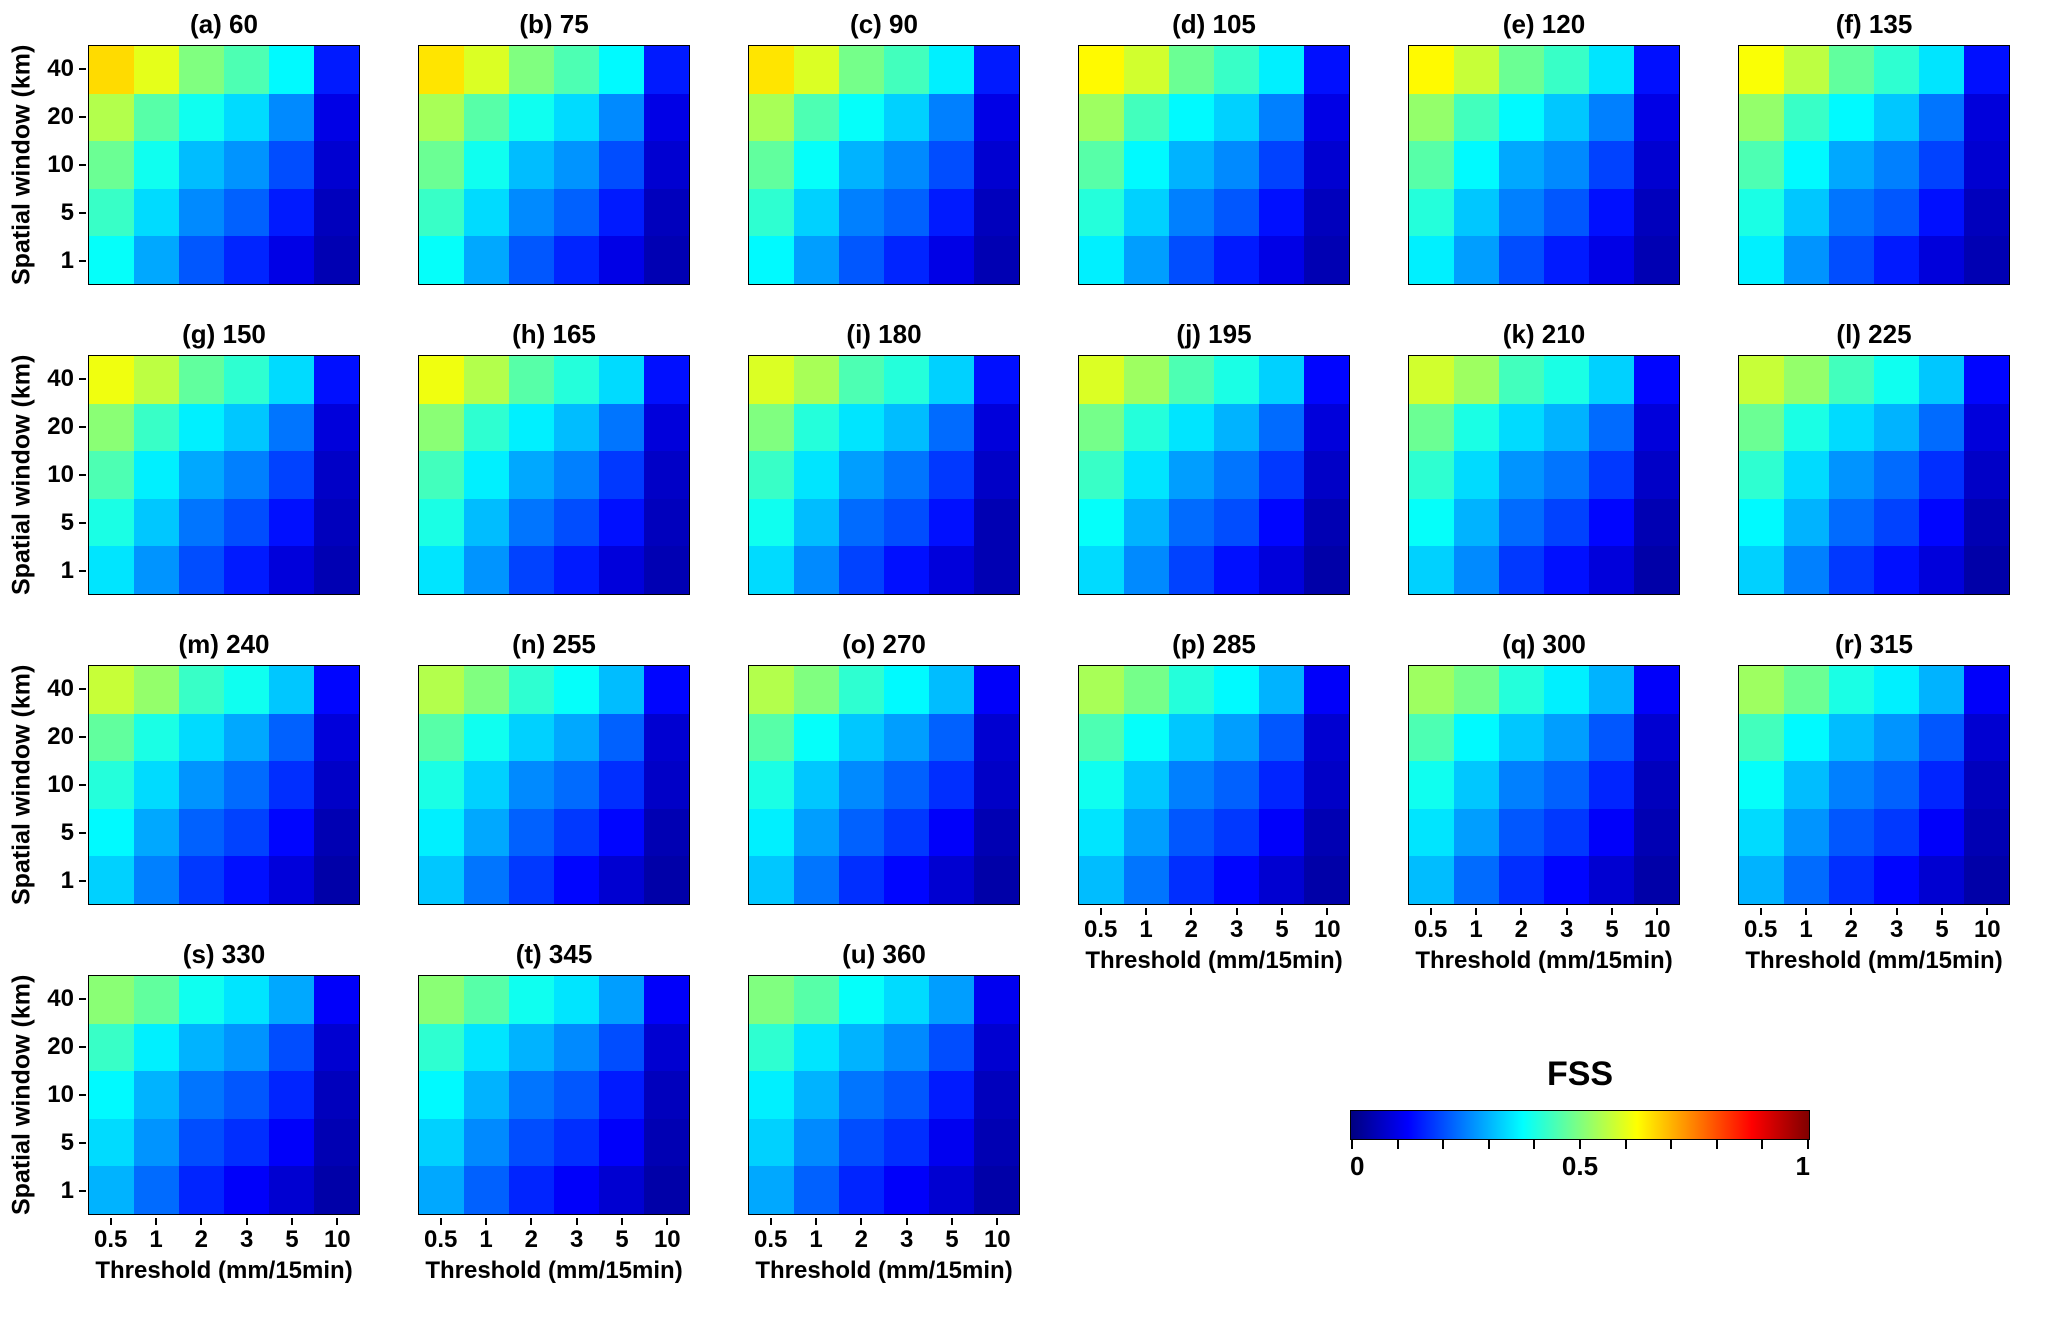 The image size is (2067, 1335). What do you see at coordinates (60, 688) in the screenshot?
I see `y-tick-label: 40` at bounding box center [60, 688].